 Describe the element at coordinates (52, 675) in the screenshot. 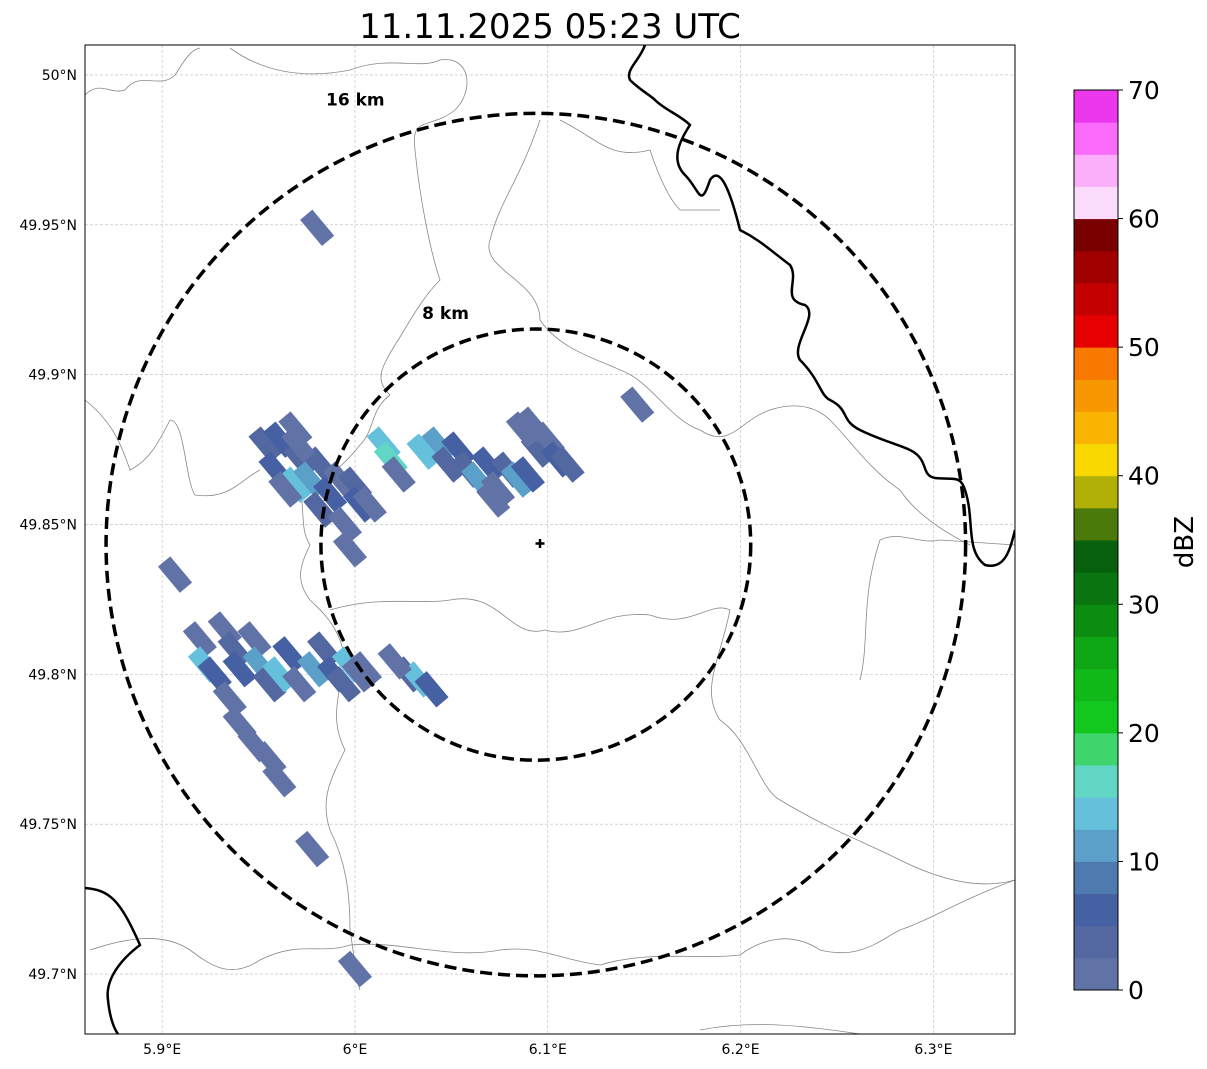

I see `y-tick-label: 49.8°N` at that location.